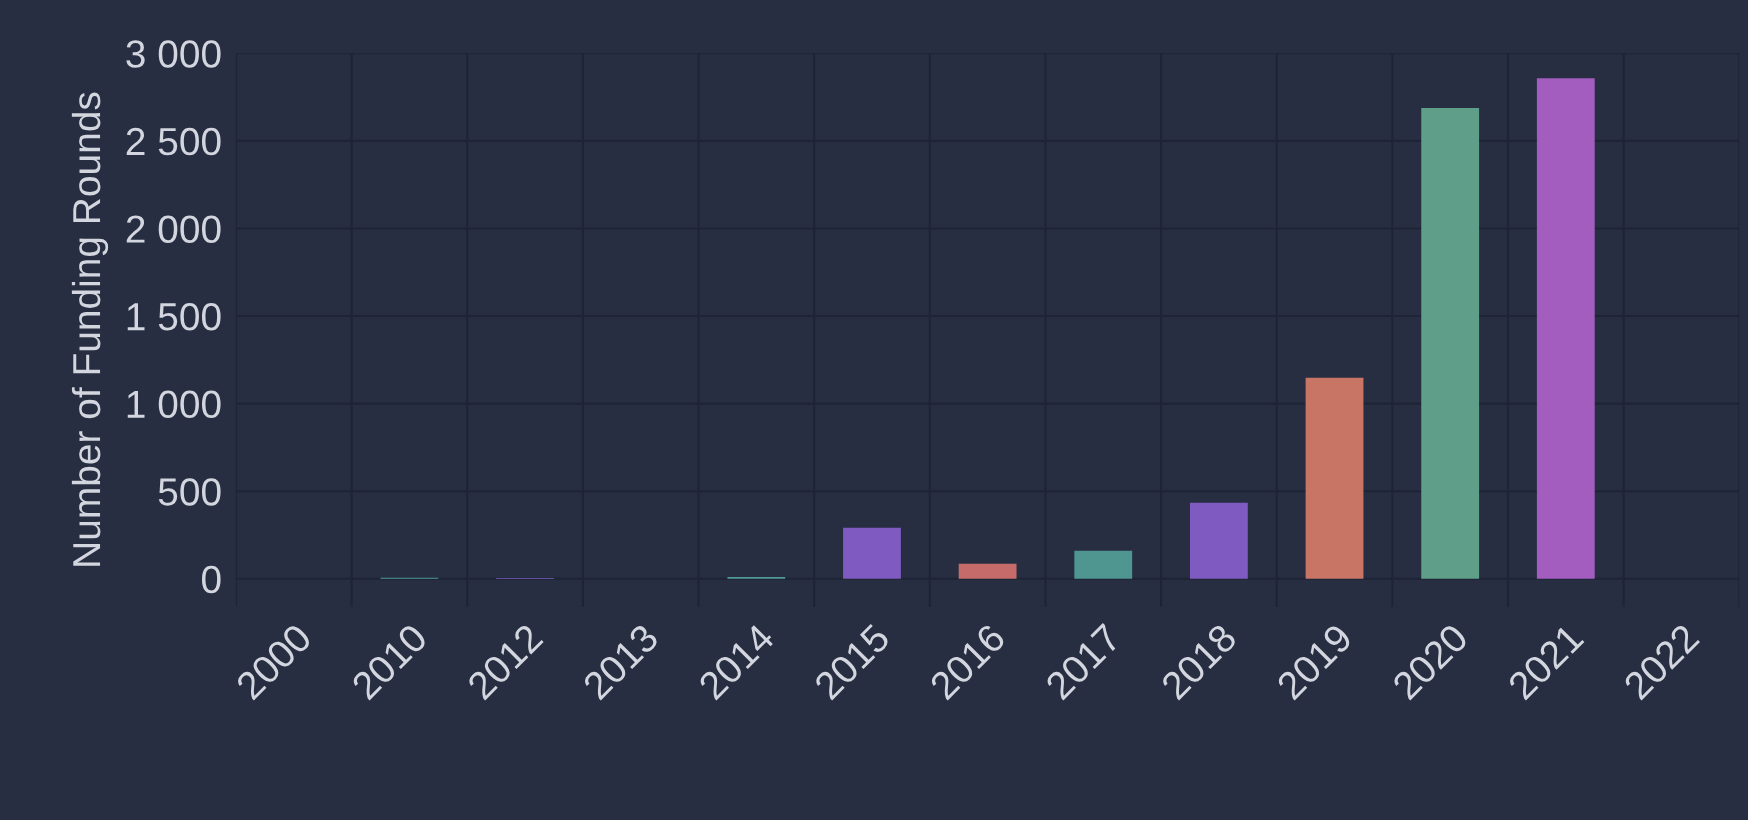  Describe the element at coordinates (174, 404) in the screenshot. I see `y-tick-label: 1 000` at that location.